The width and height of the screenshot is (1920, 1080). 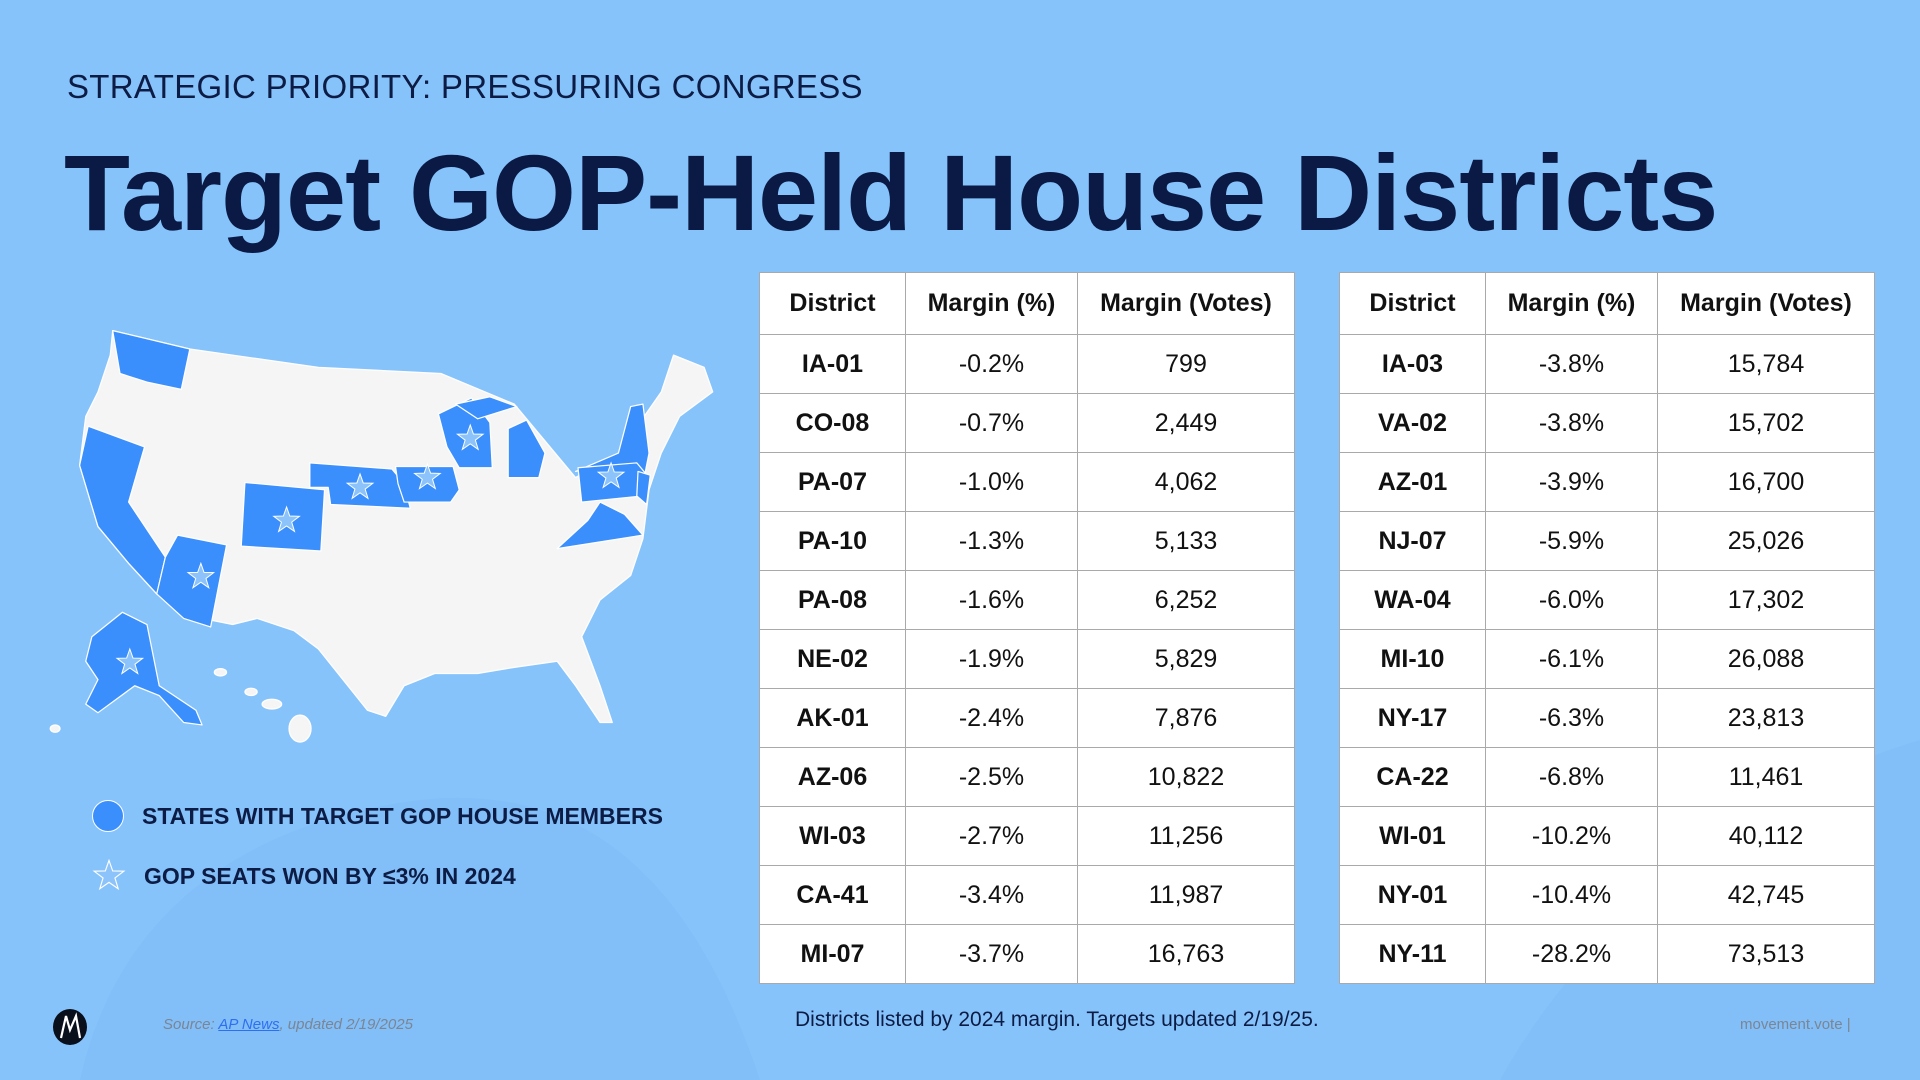 I want to click on table-row: NY-17 -6.3% 23,813, so click(x=1607, y=718).